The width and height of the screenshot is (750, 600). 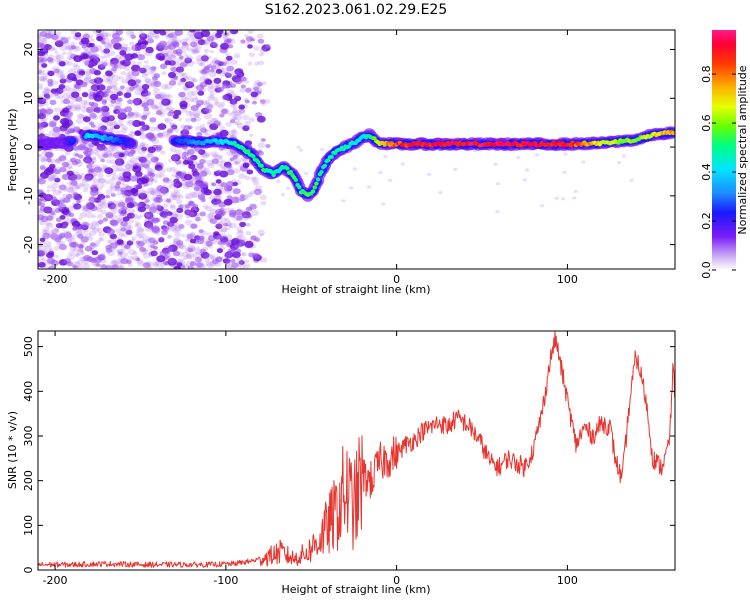 I want to click on top-y-axis-title: Frequency (Hz), so click(x=12, y=150).